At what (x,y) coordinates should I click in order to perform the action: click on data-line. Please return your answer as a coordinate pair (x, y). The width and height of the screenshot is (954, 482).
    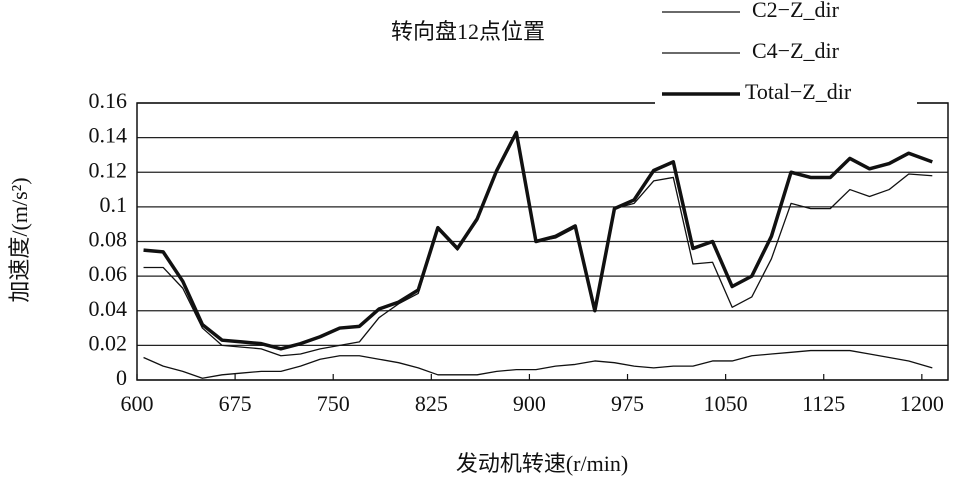
    Looking at the image, I should click on (538, 364).